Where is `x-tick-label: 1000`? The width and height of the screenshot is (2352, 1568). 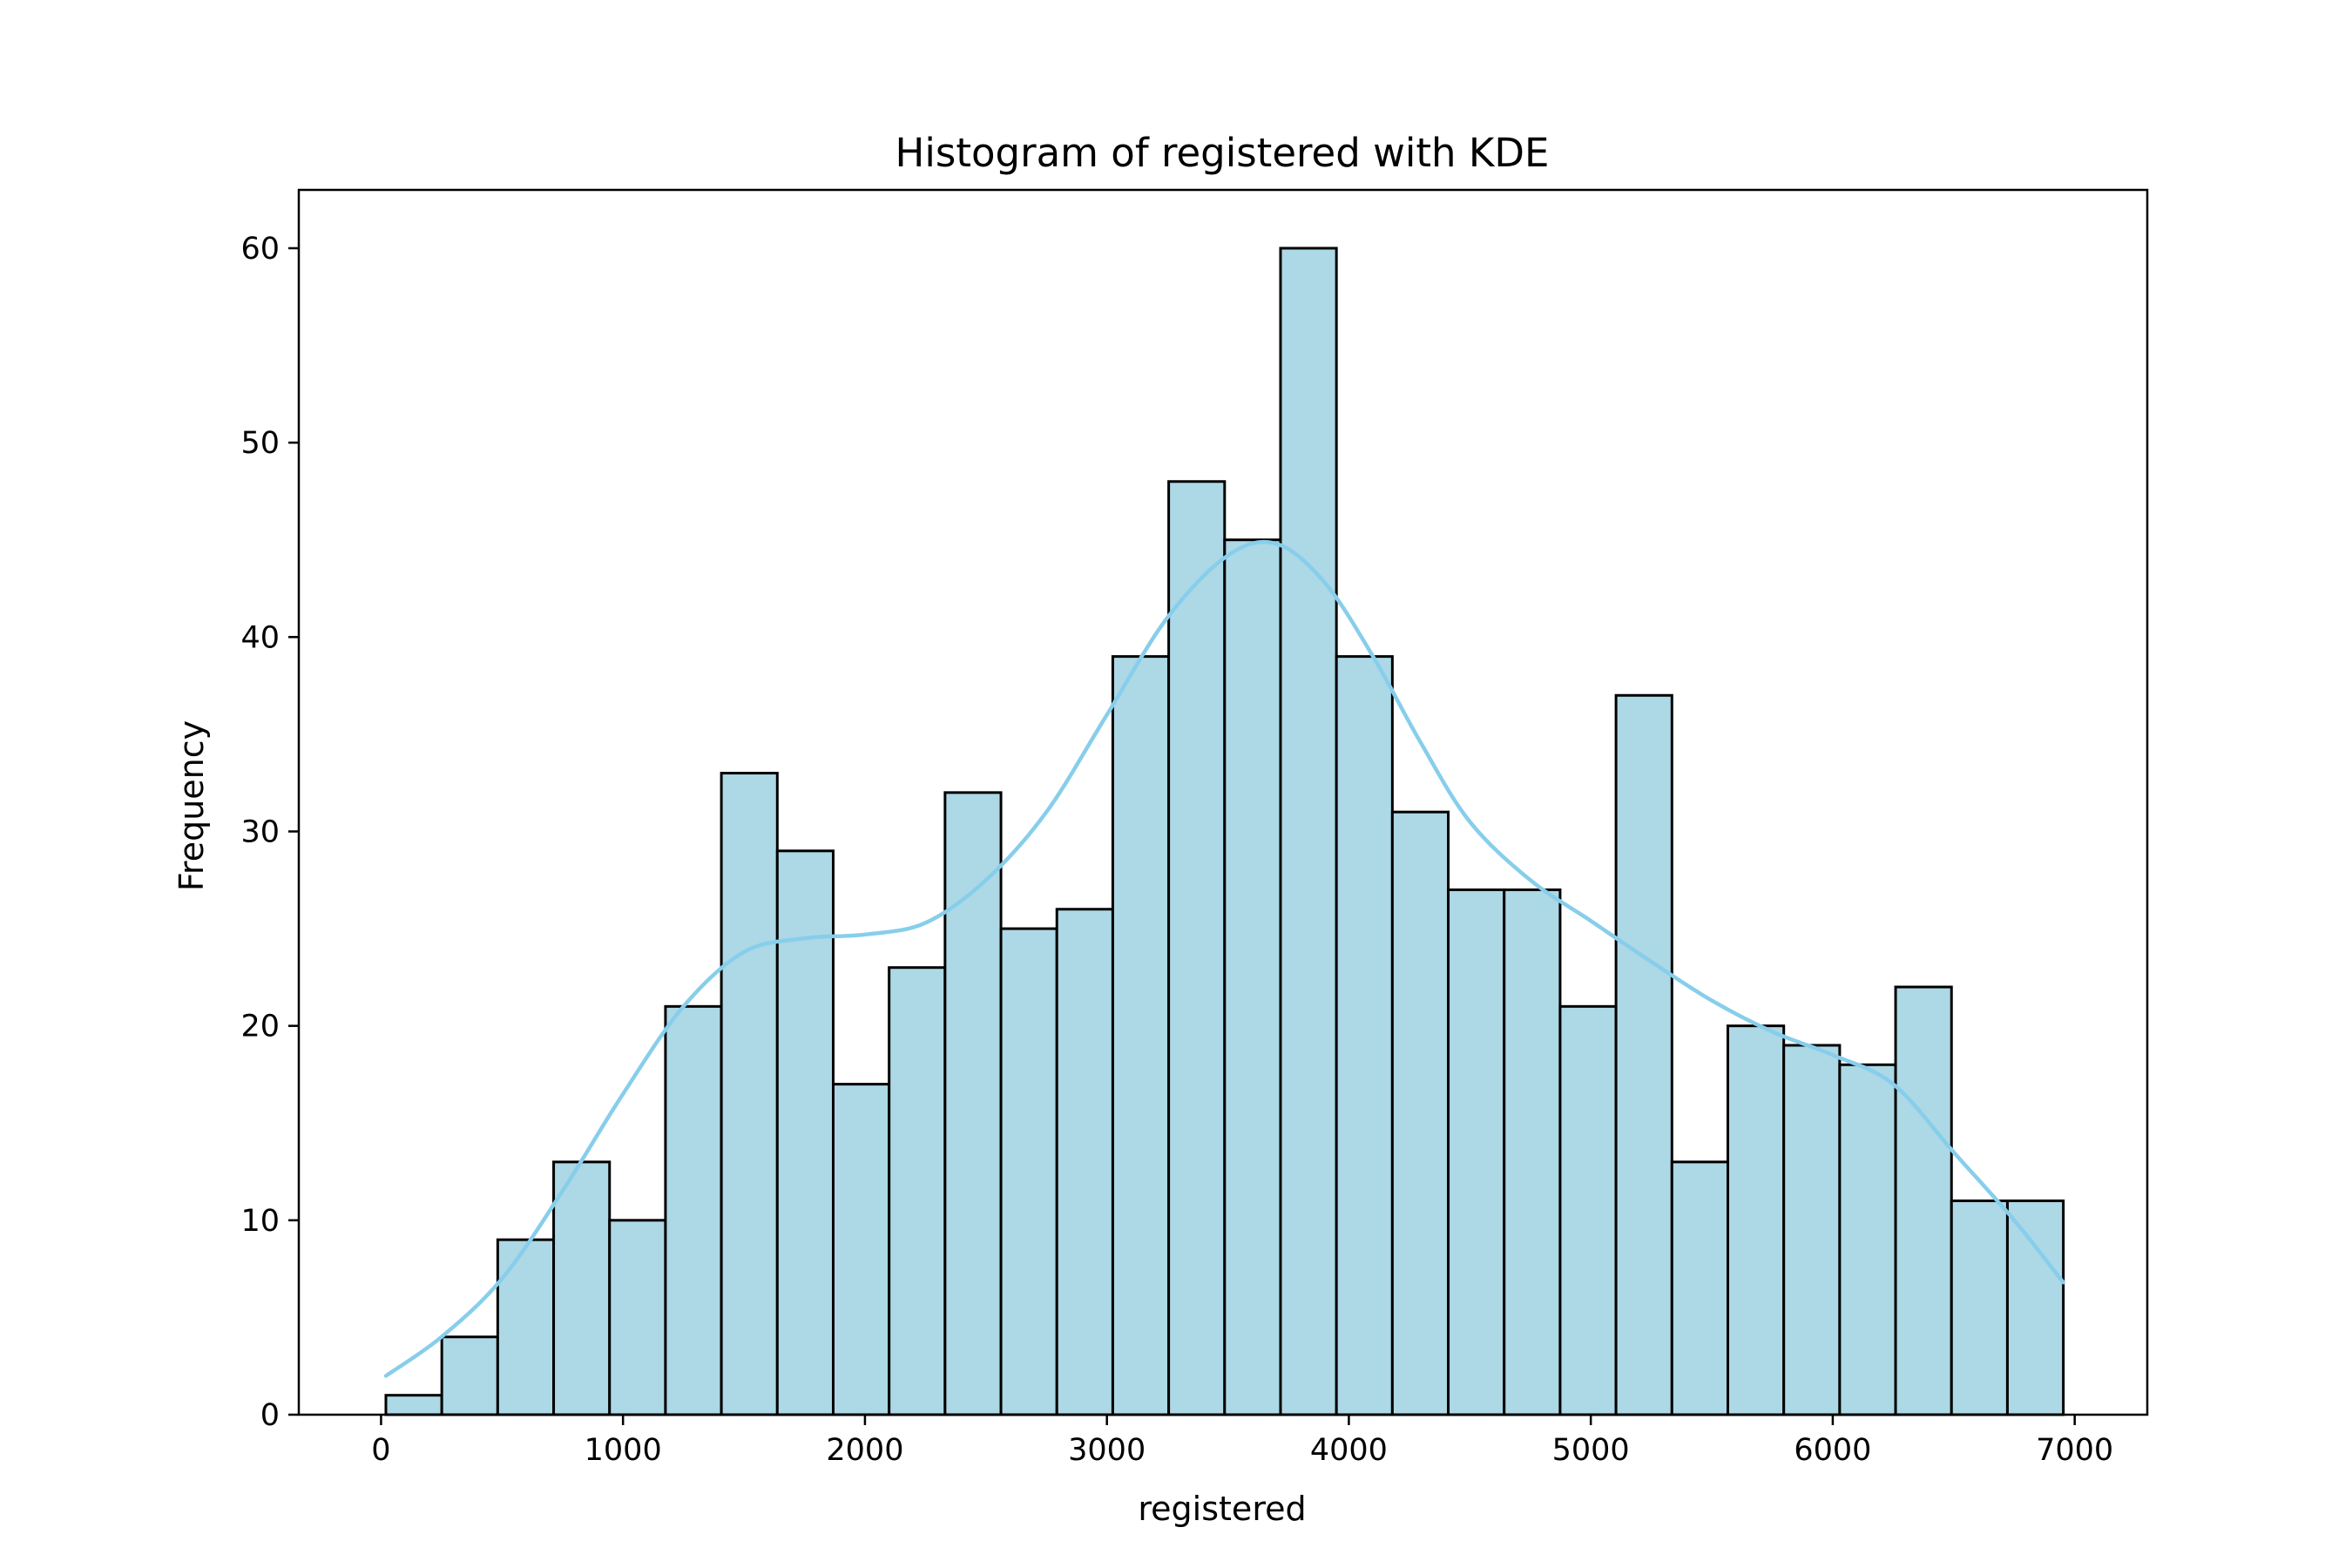
x-tick-label: 1000 is located at coordinates (623, 1450).